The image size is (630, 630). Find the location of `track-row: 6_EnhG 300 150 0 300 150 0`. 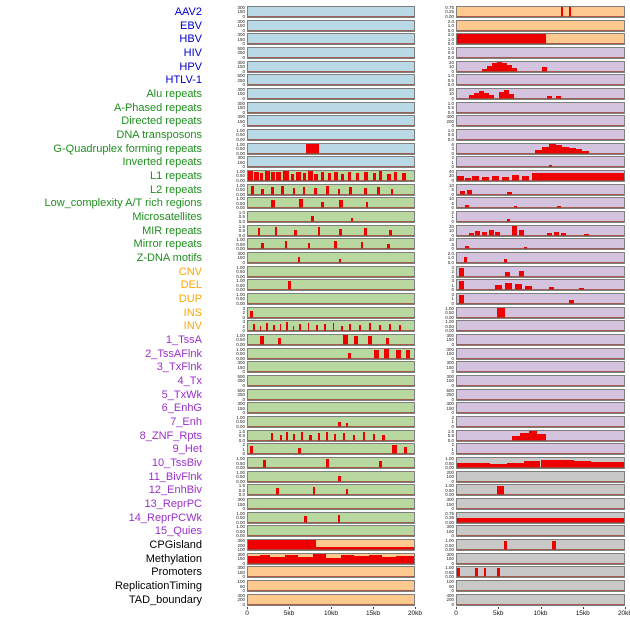

track-row: 6_EnhG 300 150 0 300 150 0 is located at coordinates (315, 408).